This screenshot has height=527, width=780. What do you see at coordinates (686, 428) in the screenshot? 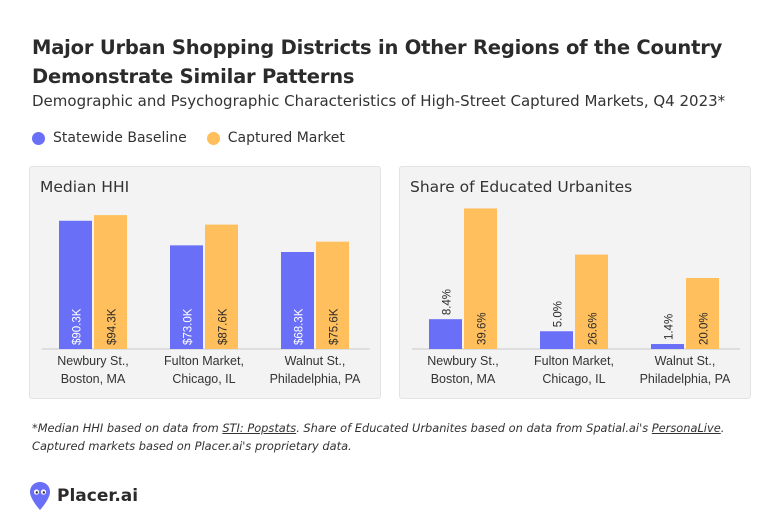
I see `footnote-link-personalive: PersonaLive` at bounding box center [686, 428].